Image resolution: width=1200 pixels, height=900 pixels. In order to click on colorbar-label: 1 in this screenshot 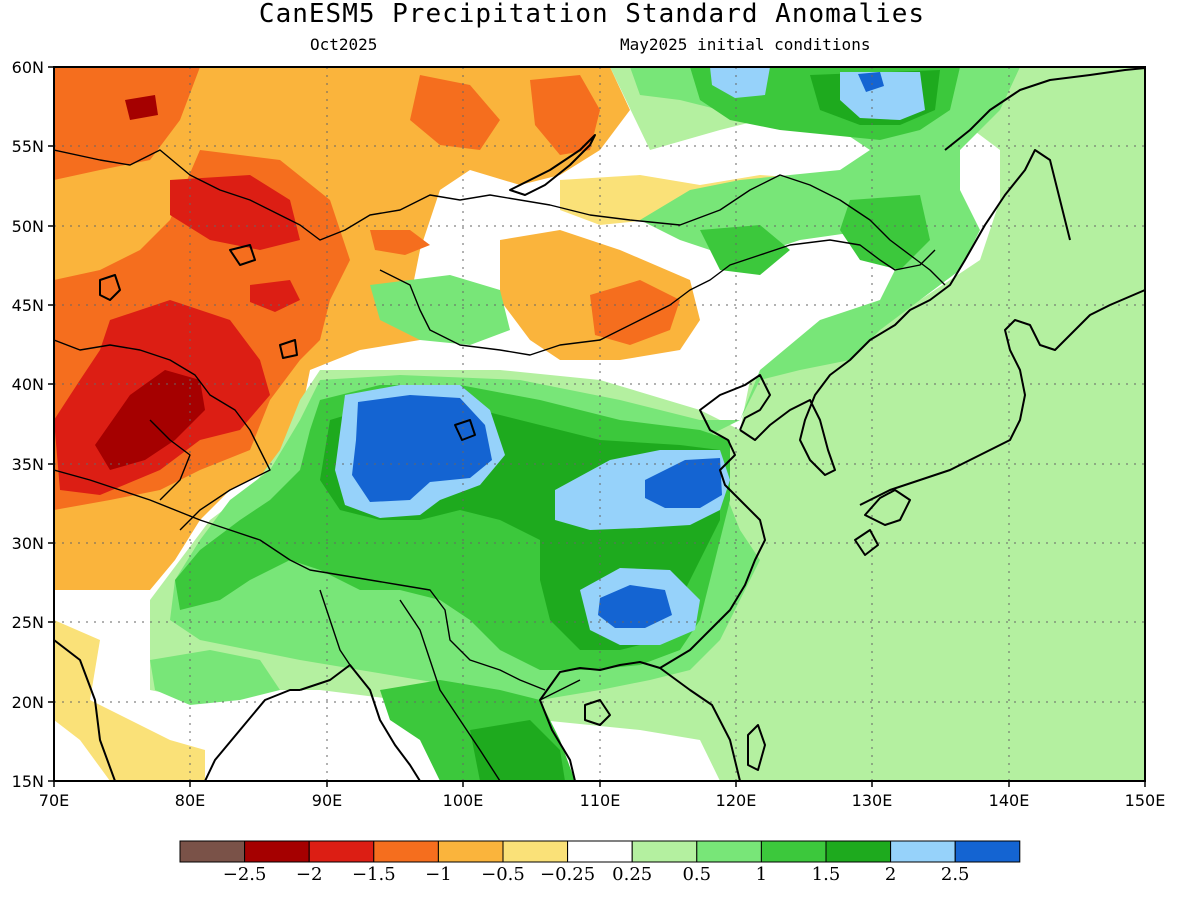, I will do `click(761, 874)`.